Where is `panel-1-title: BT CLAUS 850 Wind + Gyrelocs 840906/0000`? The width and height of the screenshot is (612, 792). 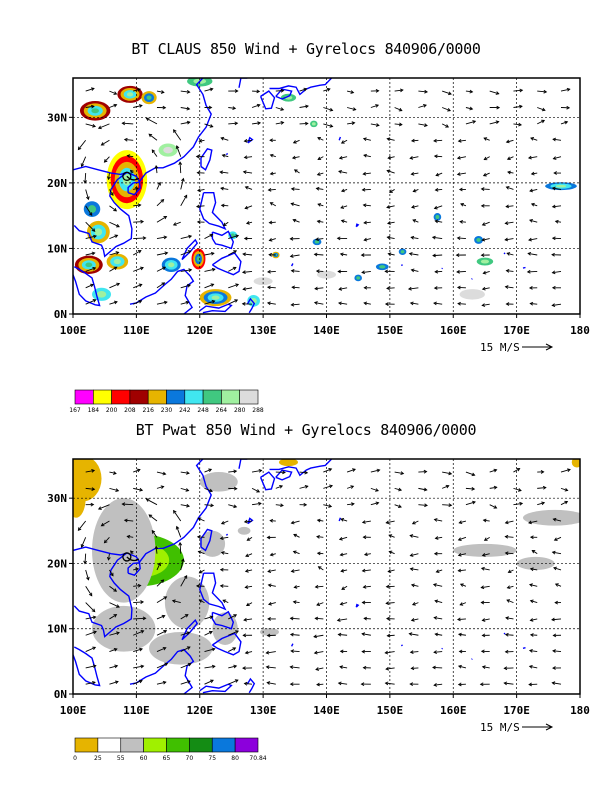 panel-1-title: BT CLAUS 850 Wind + Gyrelocs 840906/0000 is located at coordinates (306, 49).